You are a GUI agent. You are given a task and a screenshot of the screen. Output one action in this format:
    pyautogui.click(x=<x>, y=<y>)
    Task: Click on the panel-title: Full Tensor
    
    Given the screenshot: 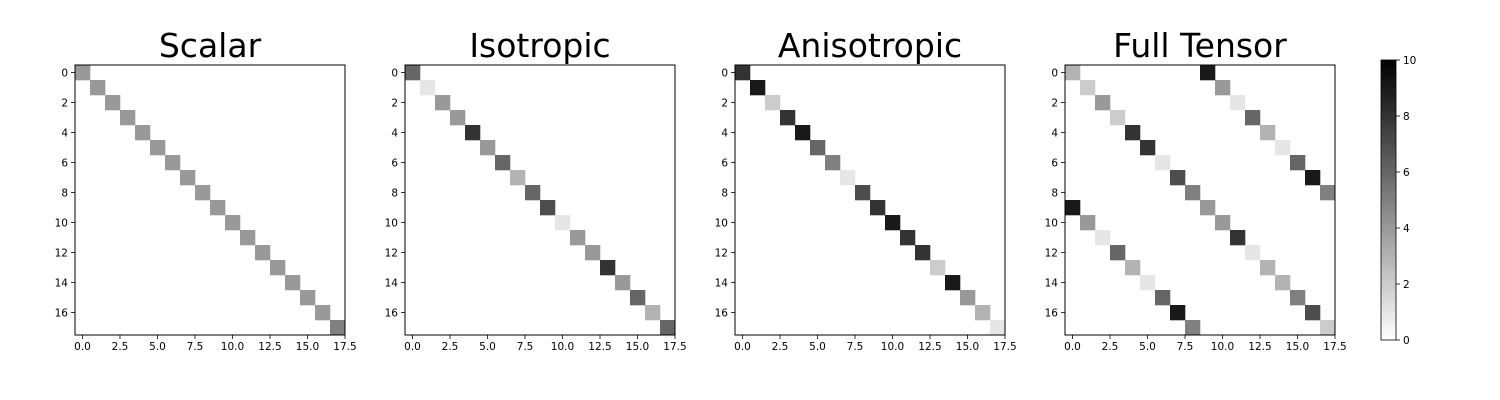 What is the action you would take?
    pyautogui.click(x=1200, y=45)
    